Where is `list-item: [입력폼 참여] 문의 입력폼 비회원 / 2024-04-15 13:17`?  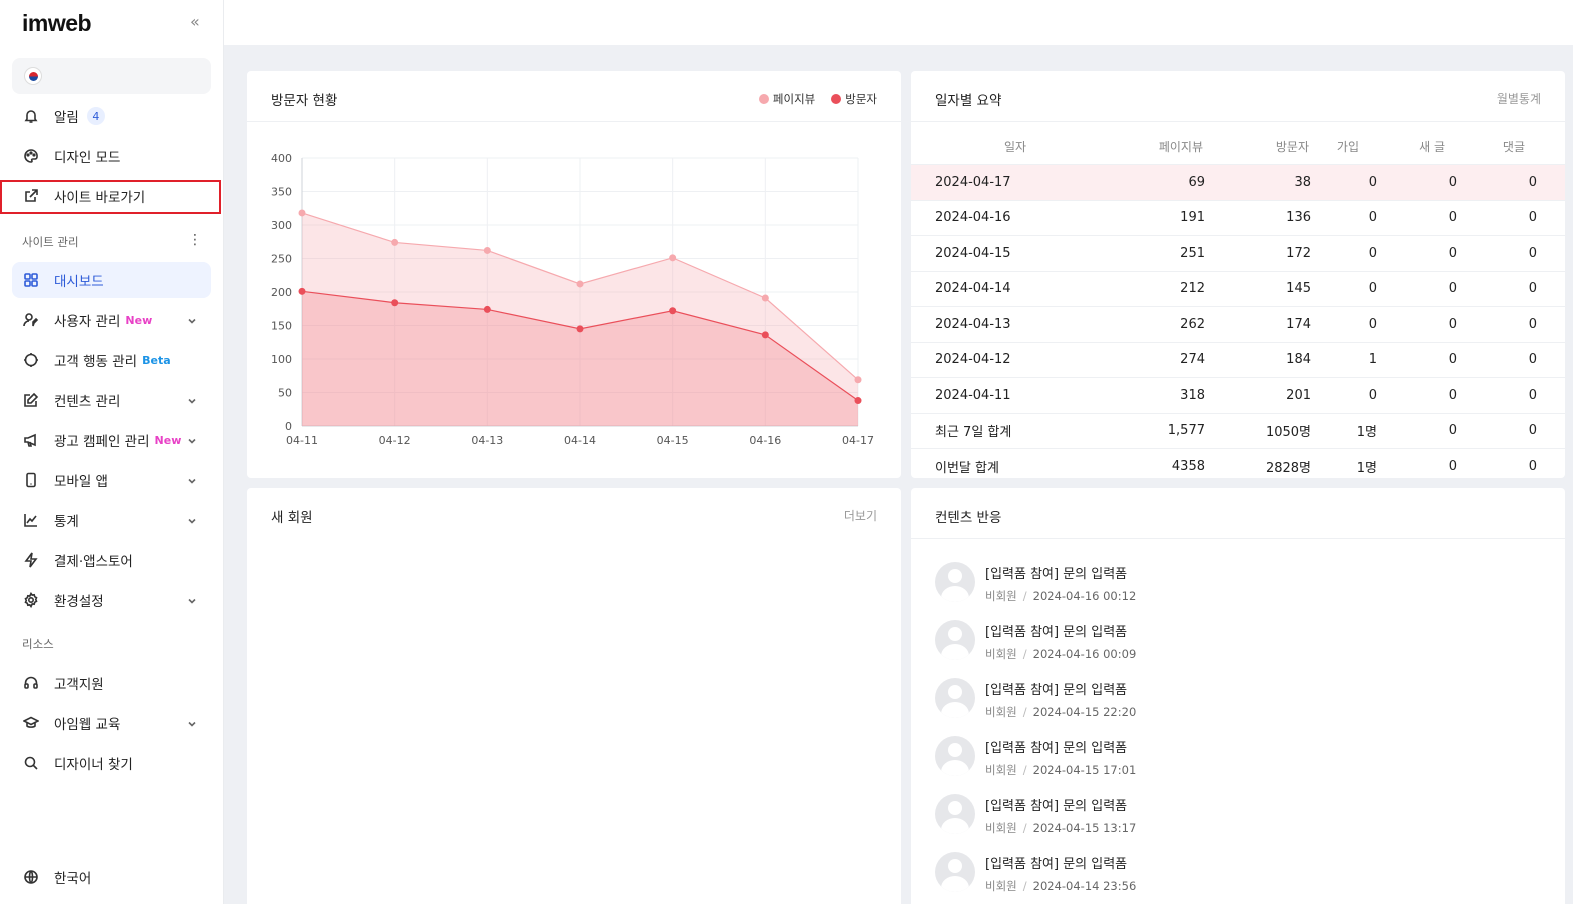 list-item: [입력폼 참여] 문의 입력폼 비회원 / 2024-04-15 13:17 is located at coordinates (1035, 823).